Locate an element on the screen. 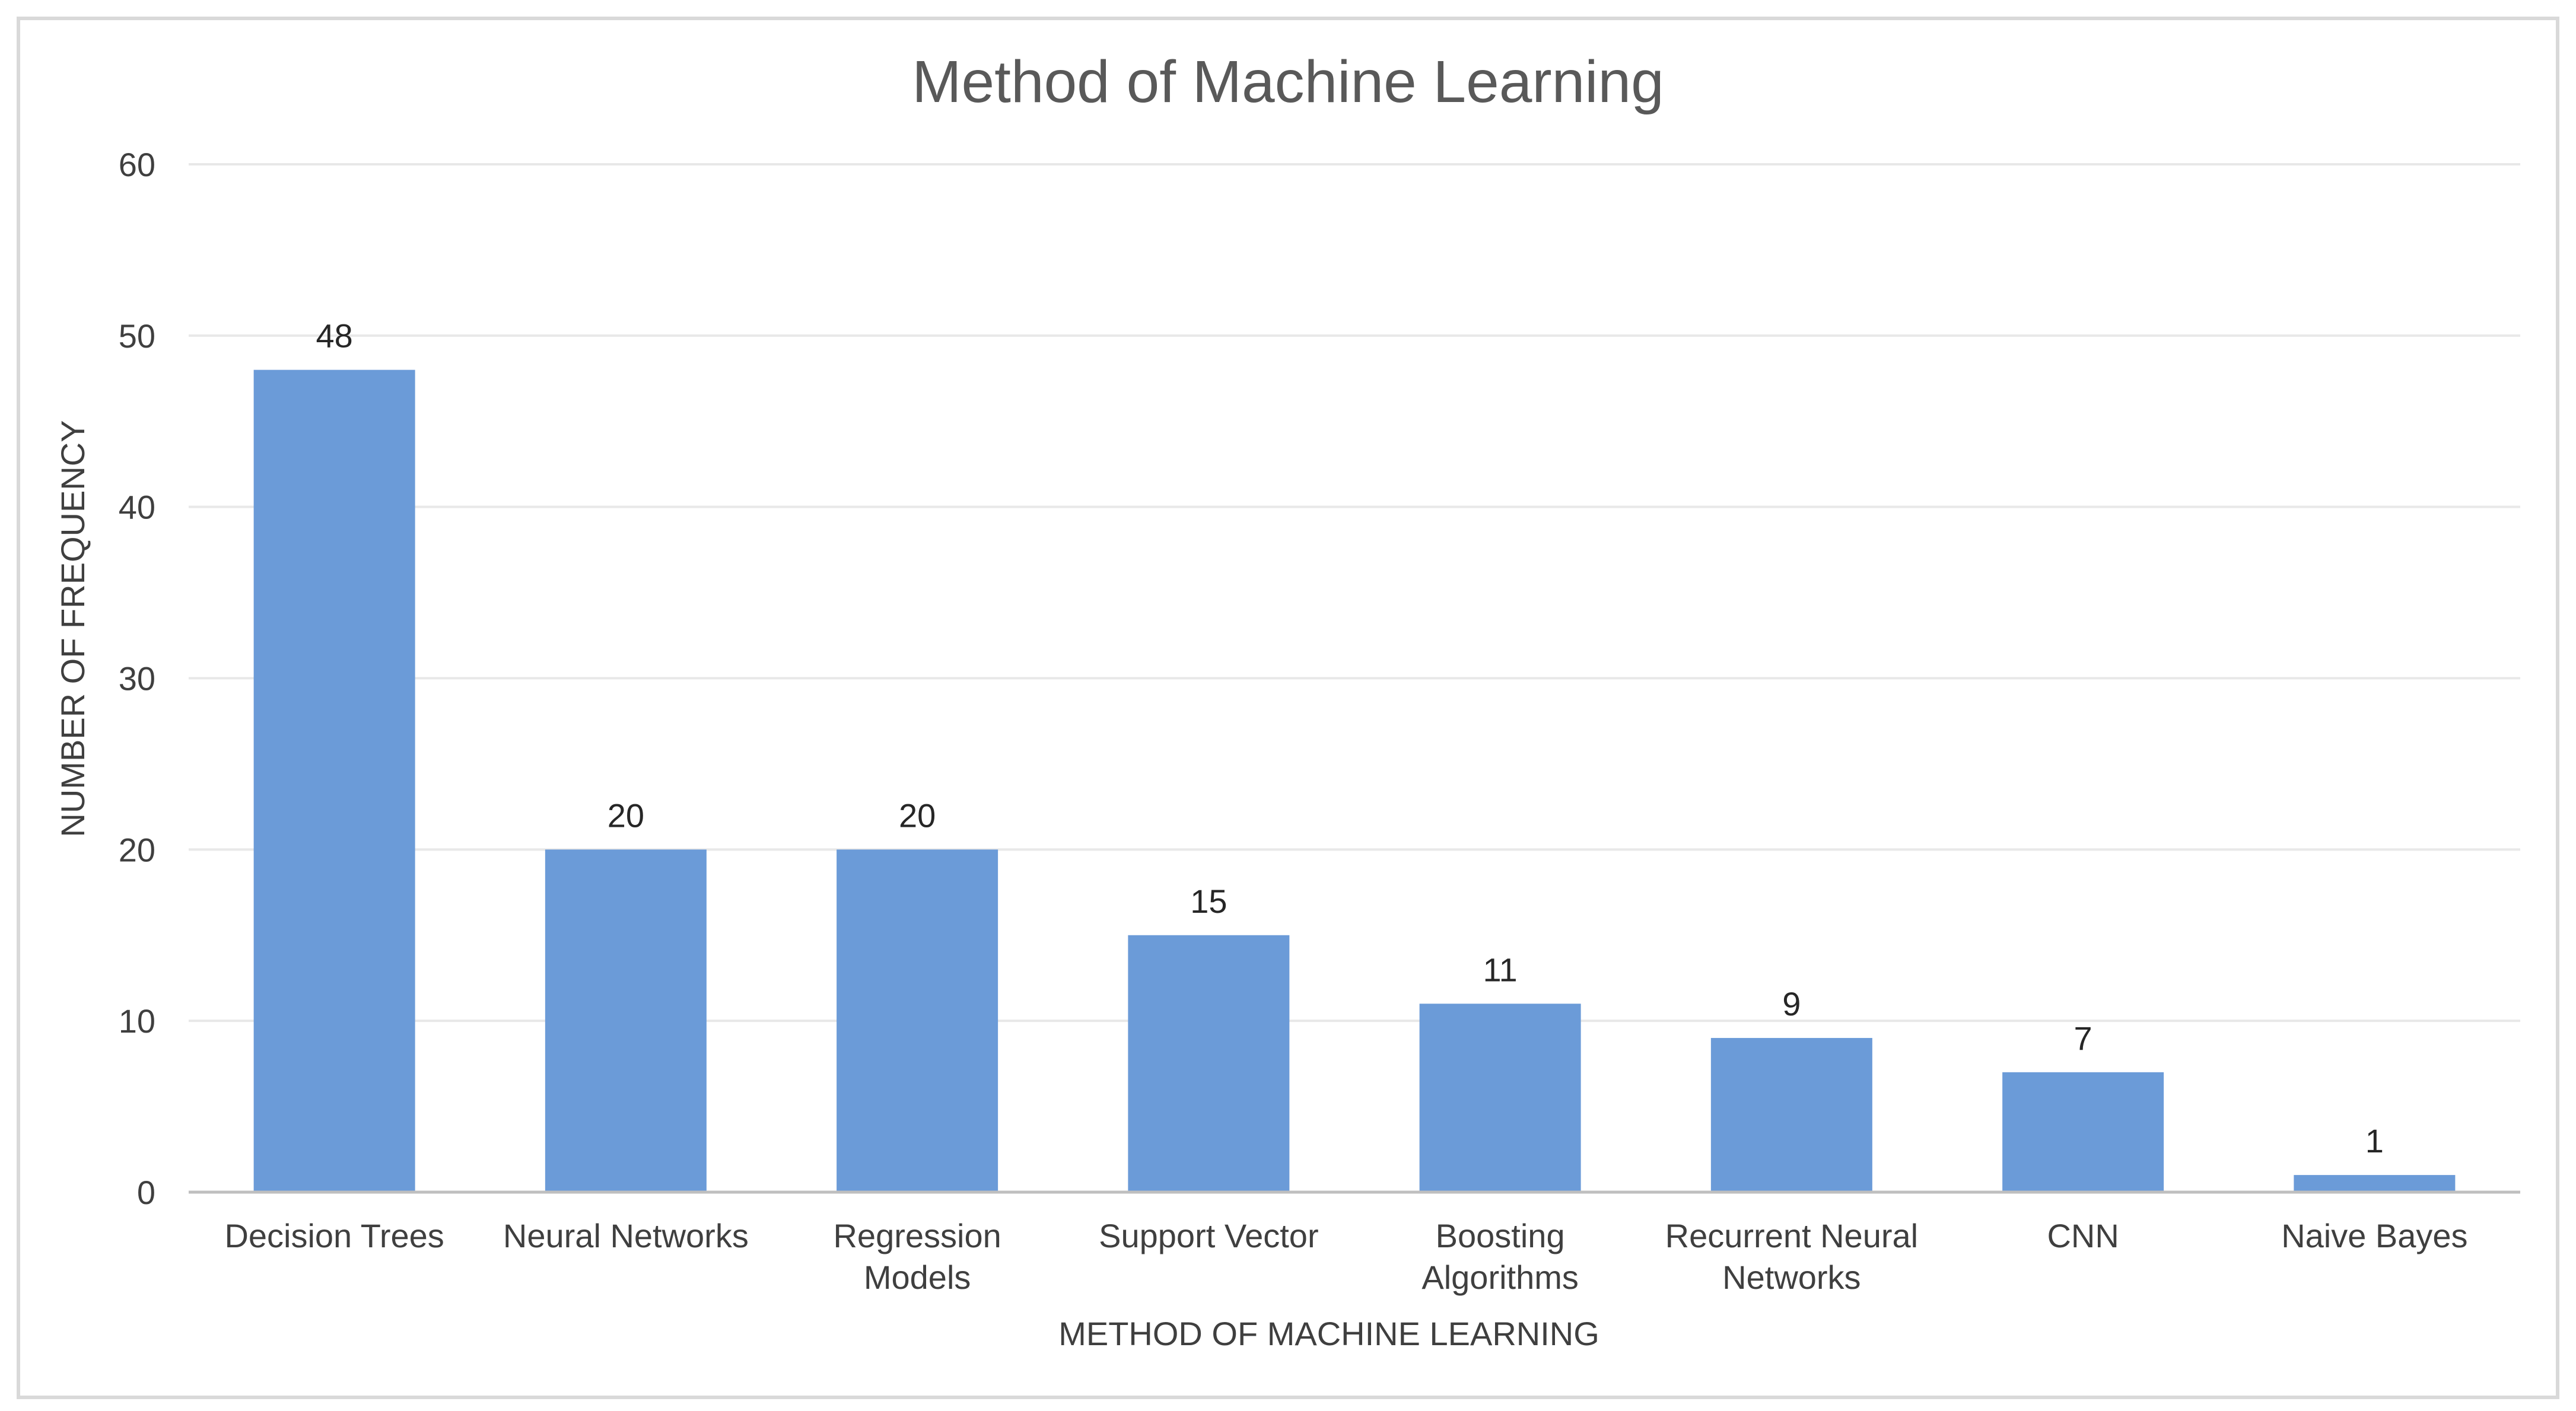 Image resolution: width=2576 pixels, height=1411 pixels. data-label: 15 is located at coordinates (1208, 902).